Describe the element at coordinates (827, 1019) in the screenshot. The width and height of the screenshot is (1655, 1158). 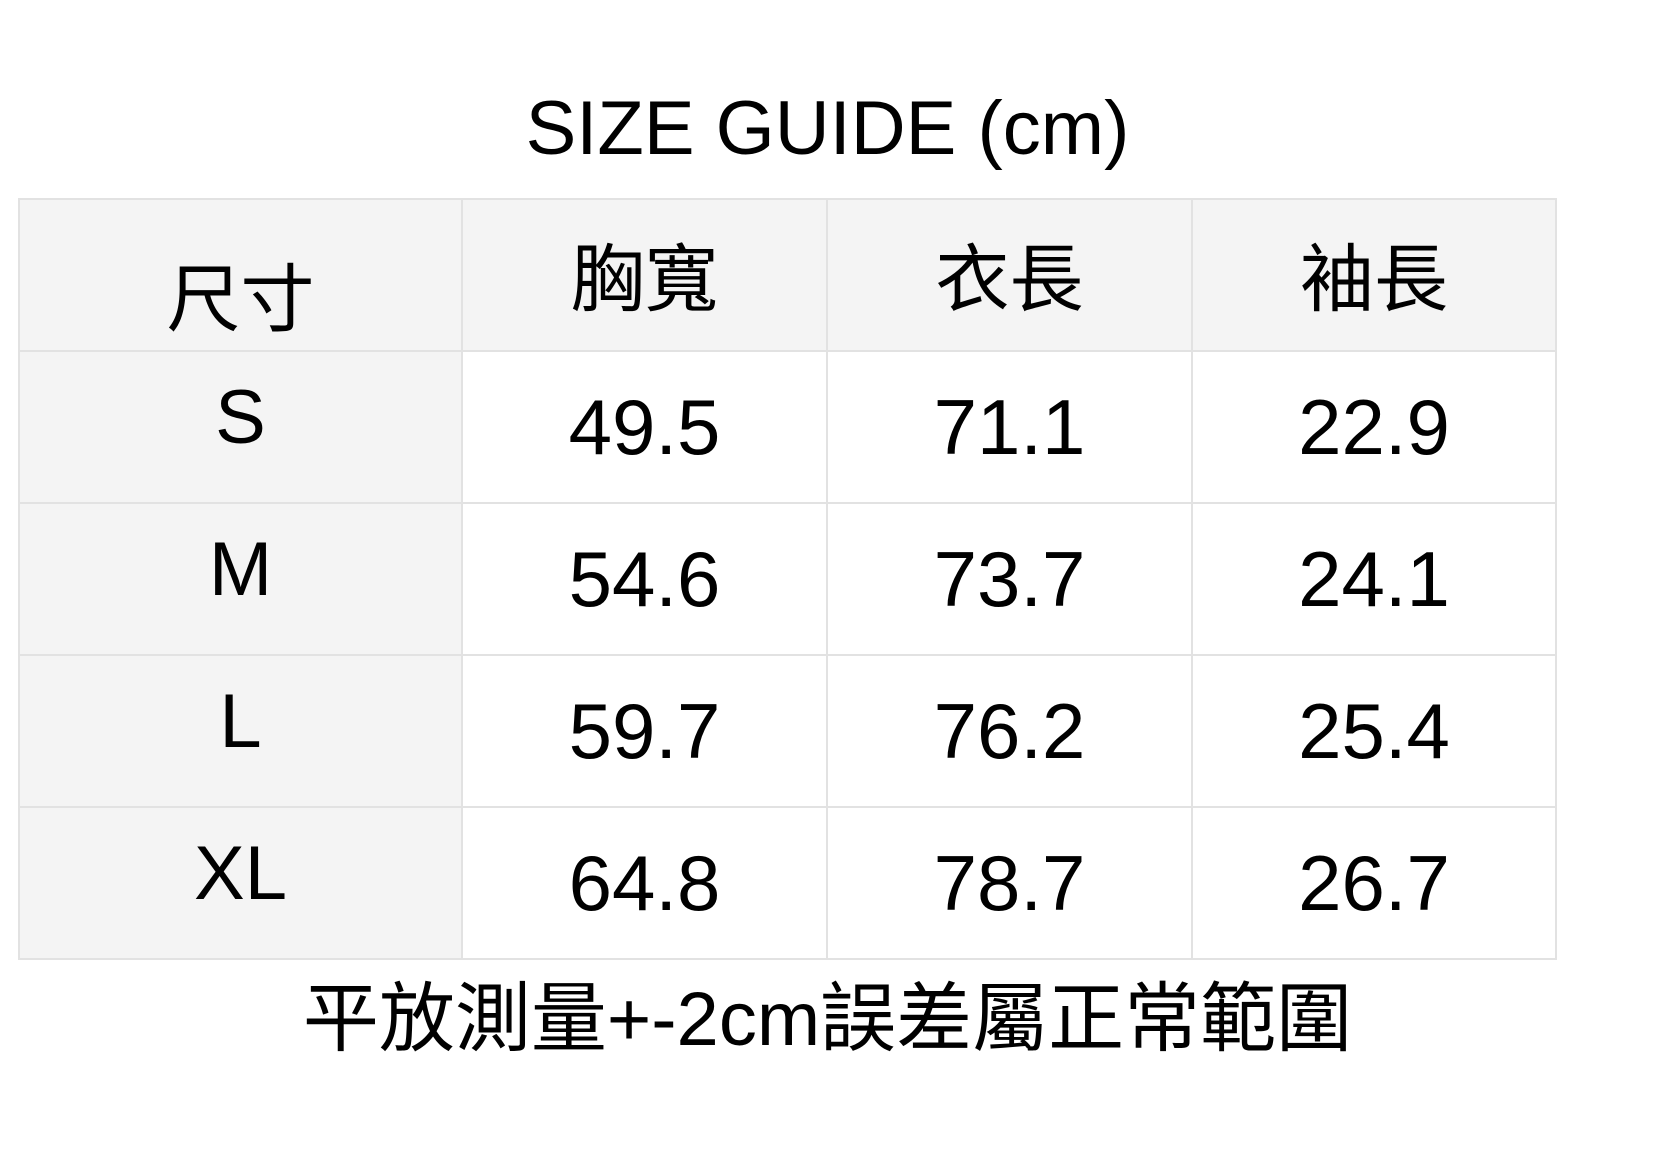
I see `measurement-note: 平放測量+-2cm誤差屬正常範圍` at that location.